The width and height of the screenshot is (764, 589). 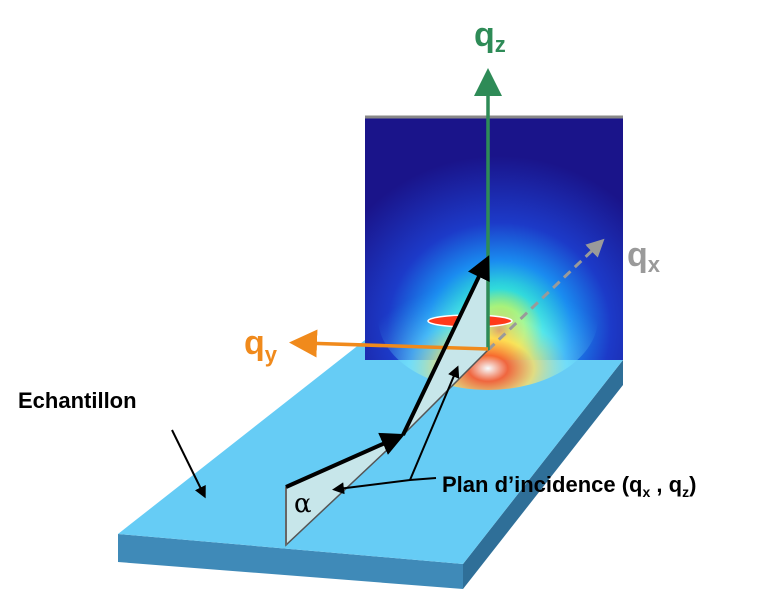 What do you see at coordinates (646, 492) in the screenshot?
I see `plane-label-sub1: x` at bounding box center [646, 492].